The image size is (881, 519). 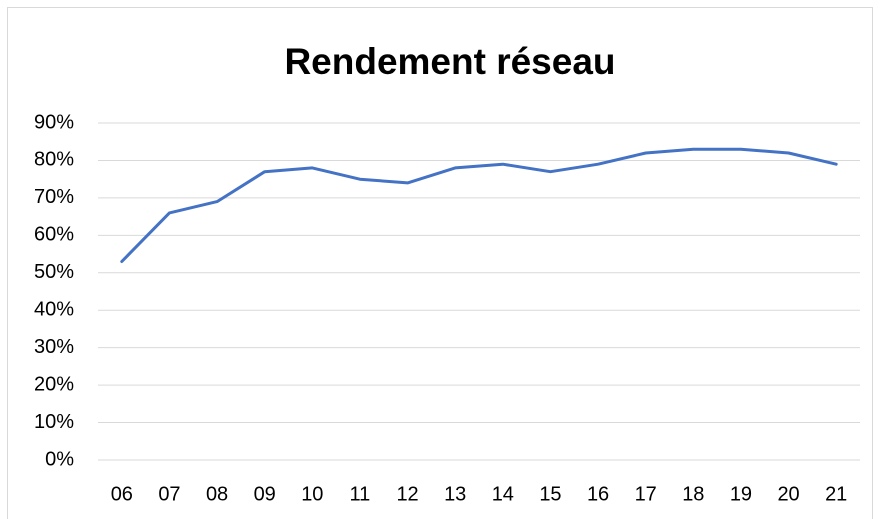 What do you see at coordinates (598, 494) in the screenshot?
I see `x-tick-label: 16` at bounding box center [598, 494].